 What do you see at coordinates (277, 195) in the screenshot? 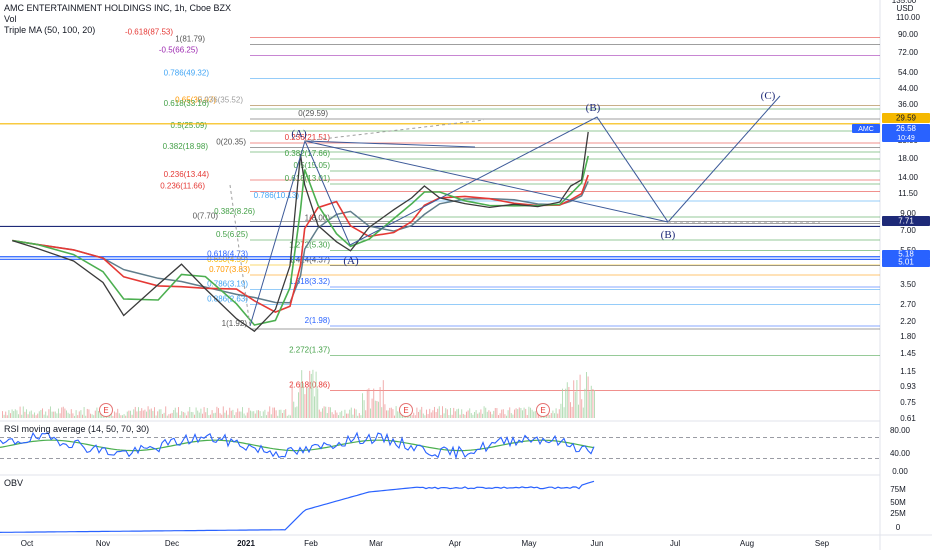
I see `fib-level-label: 0.786(10.13)` at bounding box center [277, 195].